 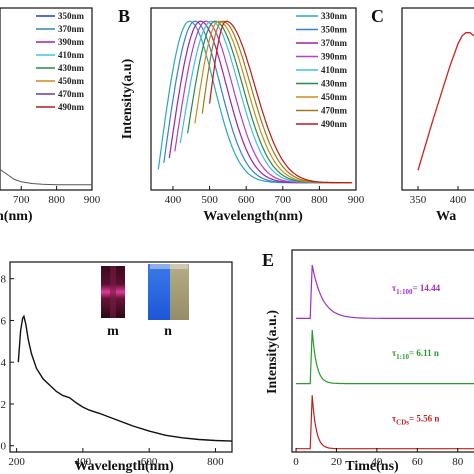 What do you see at coordinates (246, 200) in the screenshot?
I see `panel-b-x-tick-label: 600` at bounding box center [246, 200].